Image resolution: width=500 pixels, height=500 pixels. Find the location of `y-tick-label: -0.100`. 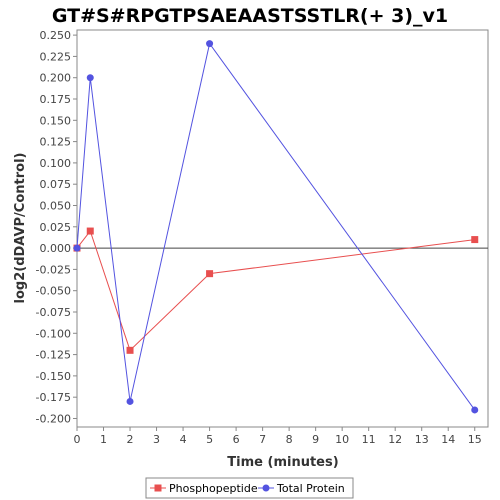

y-tick-label: -0.100 is located at coordinates (53, 333).